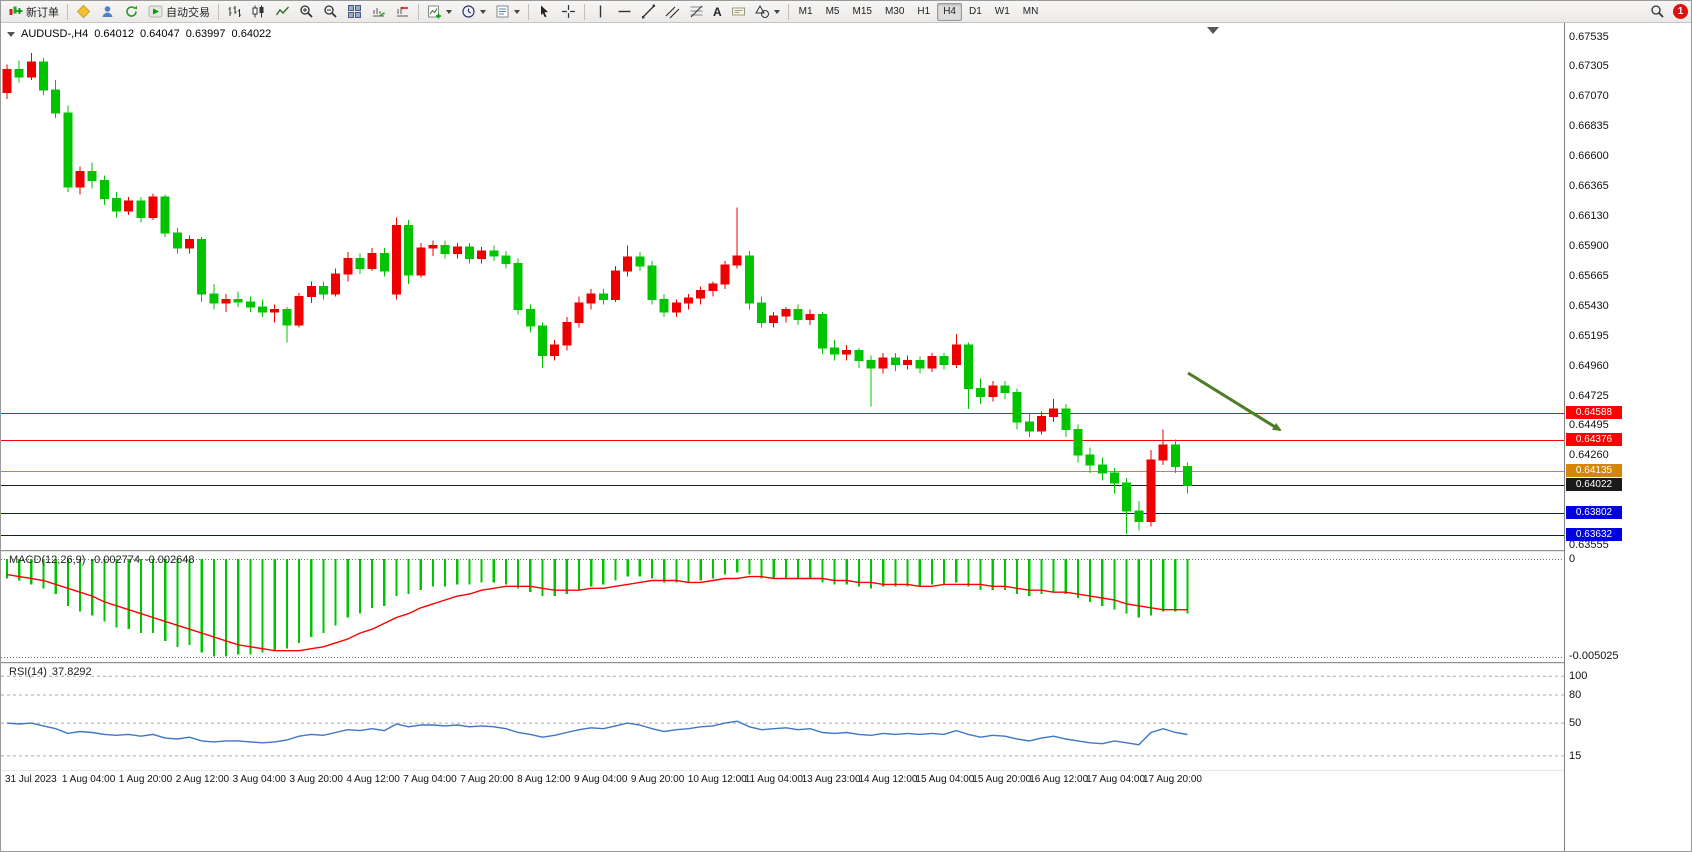  What do you see at coordinates (434, 12) in the screenshot?
I see `new-chart-icon` at bounding box center [434, 12].